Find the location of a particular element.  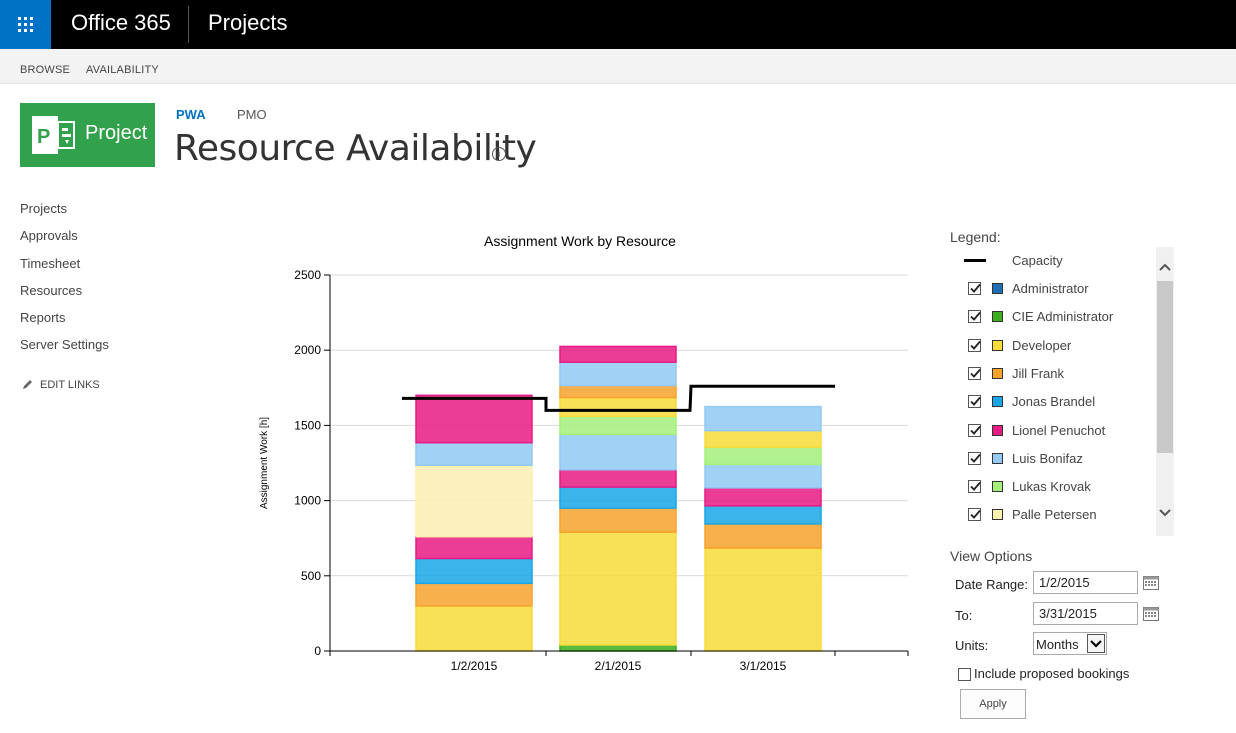

chart-y-axis-label: Assignment Work [h] is located at coordinates (264, 463).